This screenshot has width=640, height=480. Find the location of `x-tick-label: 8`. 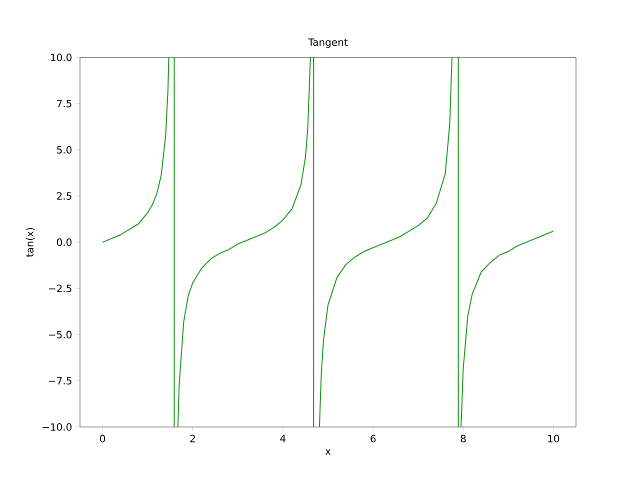

x-tick-label: 8 is located at coordinates (463, 438).